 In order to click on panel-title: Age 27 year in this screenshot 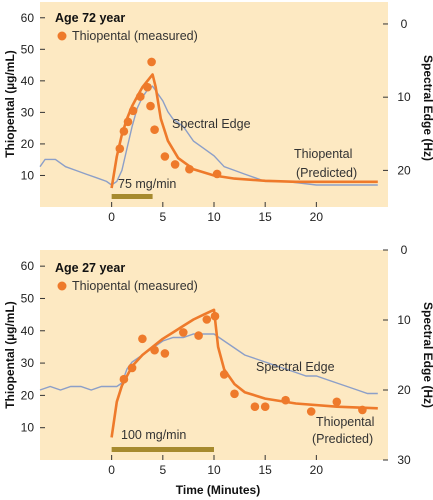, I will do `click(90, 268)`.